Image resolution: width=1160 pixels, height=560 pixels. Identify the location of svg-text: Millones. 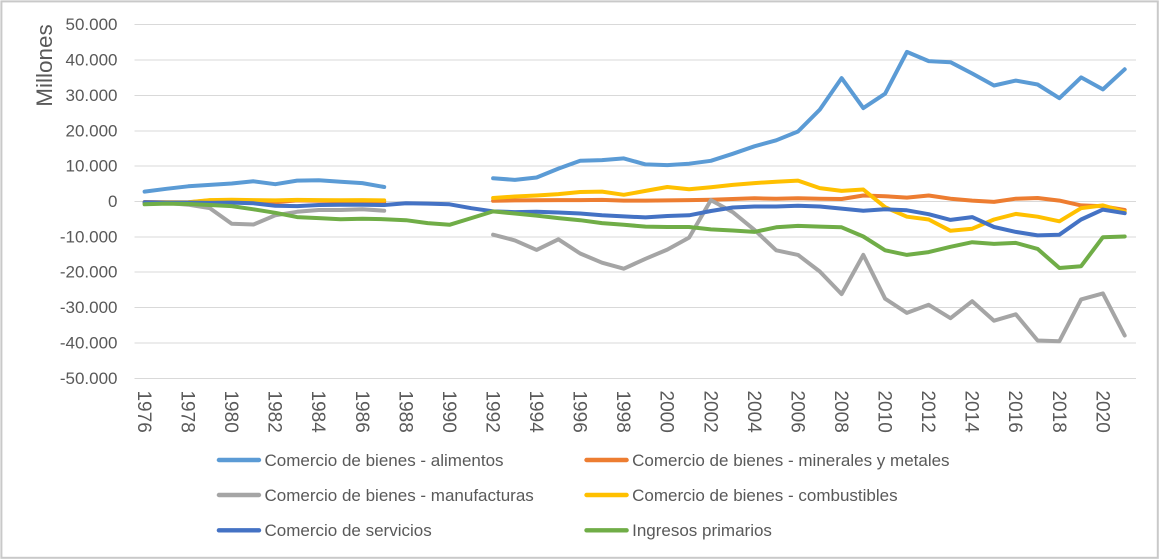
(44, 65).